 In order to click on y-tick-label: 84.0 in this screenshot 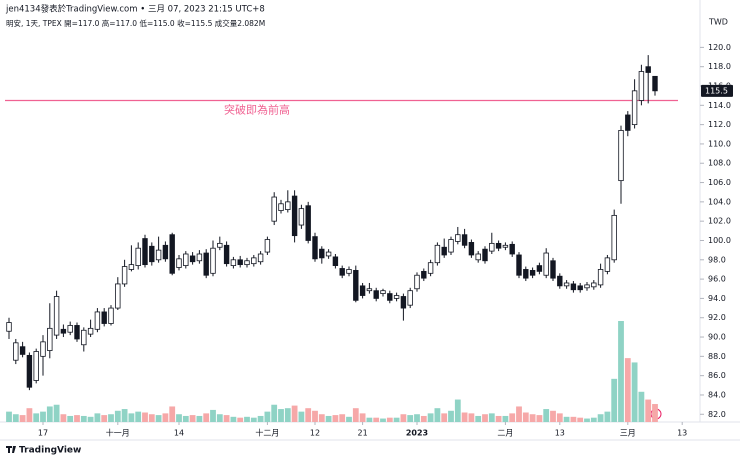, I will do `click(717, 394)`.